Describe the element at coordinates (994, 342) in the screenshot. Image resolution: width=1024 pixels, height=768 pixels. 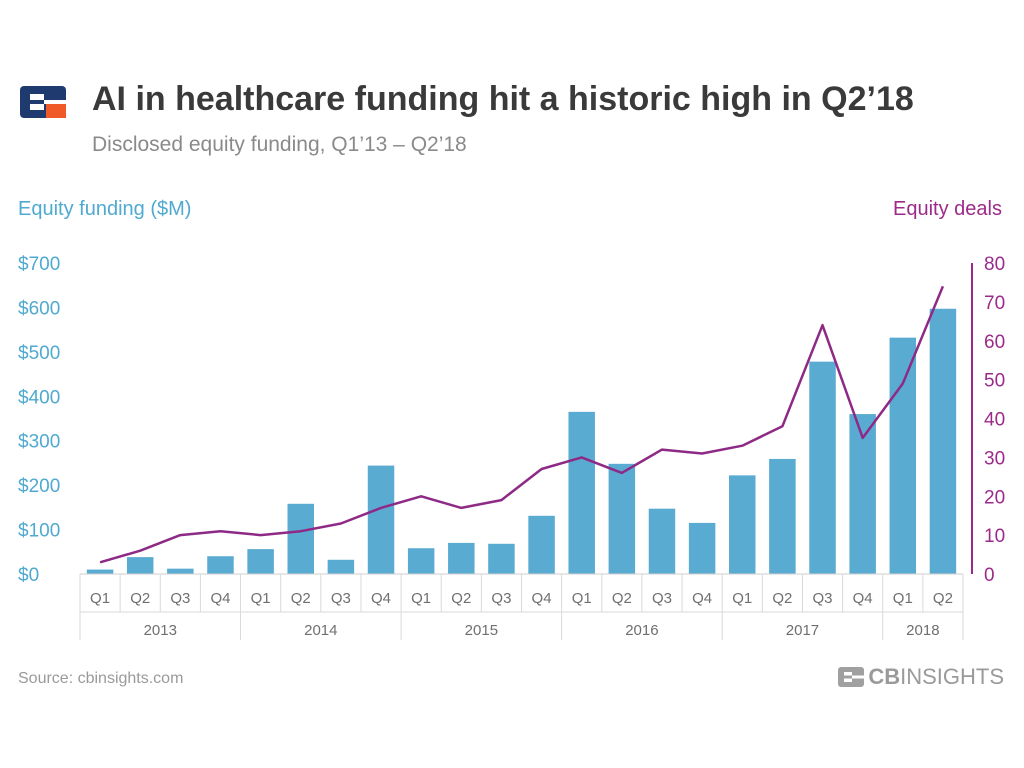
I see `right-tick-label: 60` at that location.